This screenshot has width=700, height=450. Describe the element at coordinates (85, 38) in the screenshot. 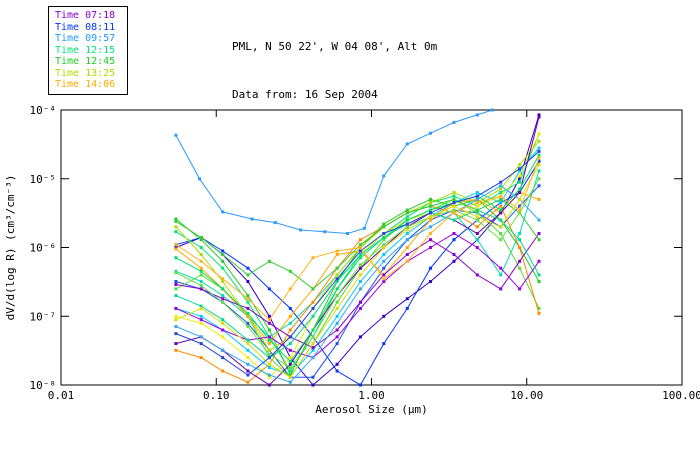

I see `legend-item: Time 09:57` at that location.